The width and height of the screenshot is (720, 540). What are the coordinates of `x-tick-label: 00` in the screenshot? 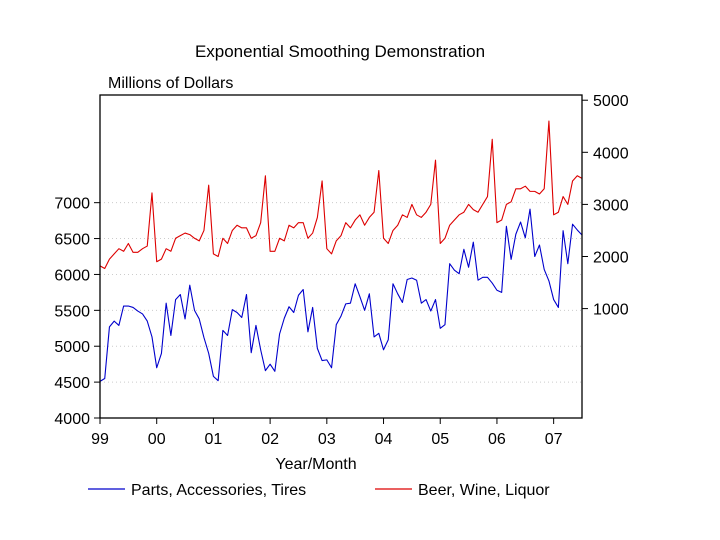 It's located at (157, 439).